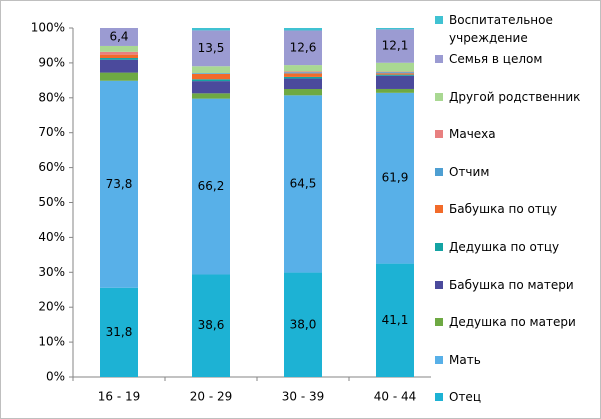 This screenshot has height=419, width=601. I want to click on legend-item: Дедушка по отцу, so click(516, 247).